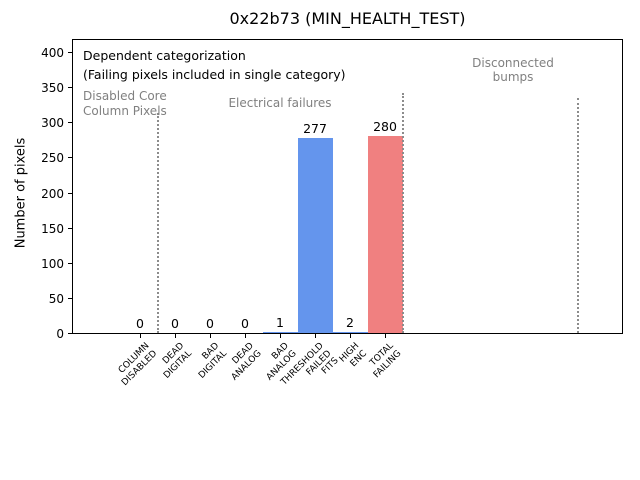 The width and height of the screenshot is (640, 480). What do you see at coordinates (52, 88) in the screenshot?
I see `y-tick-label: 350` at bounding box center [52, 88].